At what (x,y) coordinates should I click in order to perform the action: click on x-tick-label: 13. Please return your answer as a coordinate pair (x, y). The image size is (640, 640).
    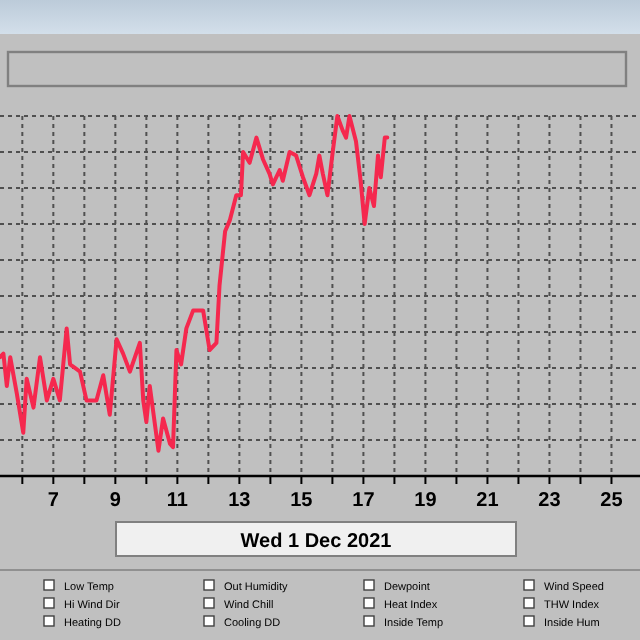
    Looking at the image, I should click on (240, 501).